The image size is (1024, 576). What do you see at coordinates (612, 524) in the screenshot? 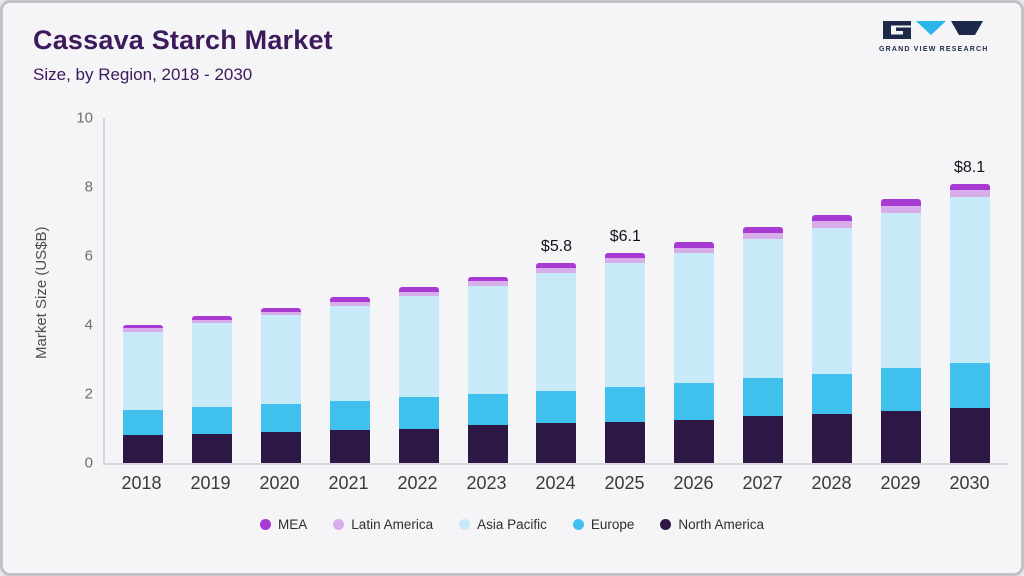
I see `legend-label: Europe` at bounding box center [612, 524].